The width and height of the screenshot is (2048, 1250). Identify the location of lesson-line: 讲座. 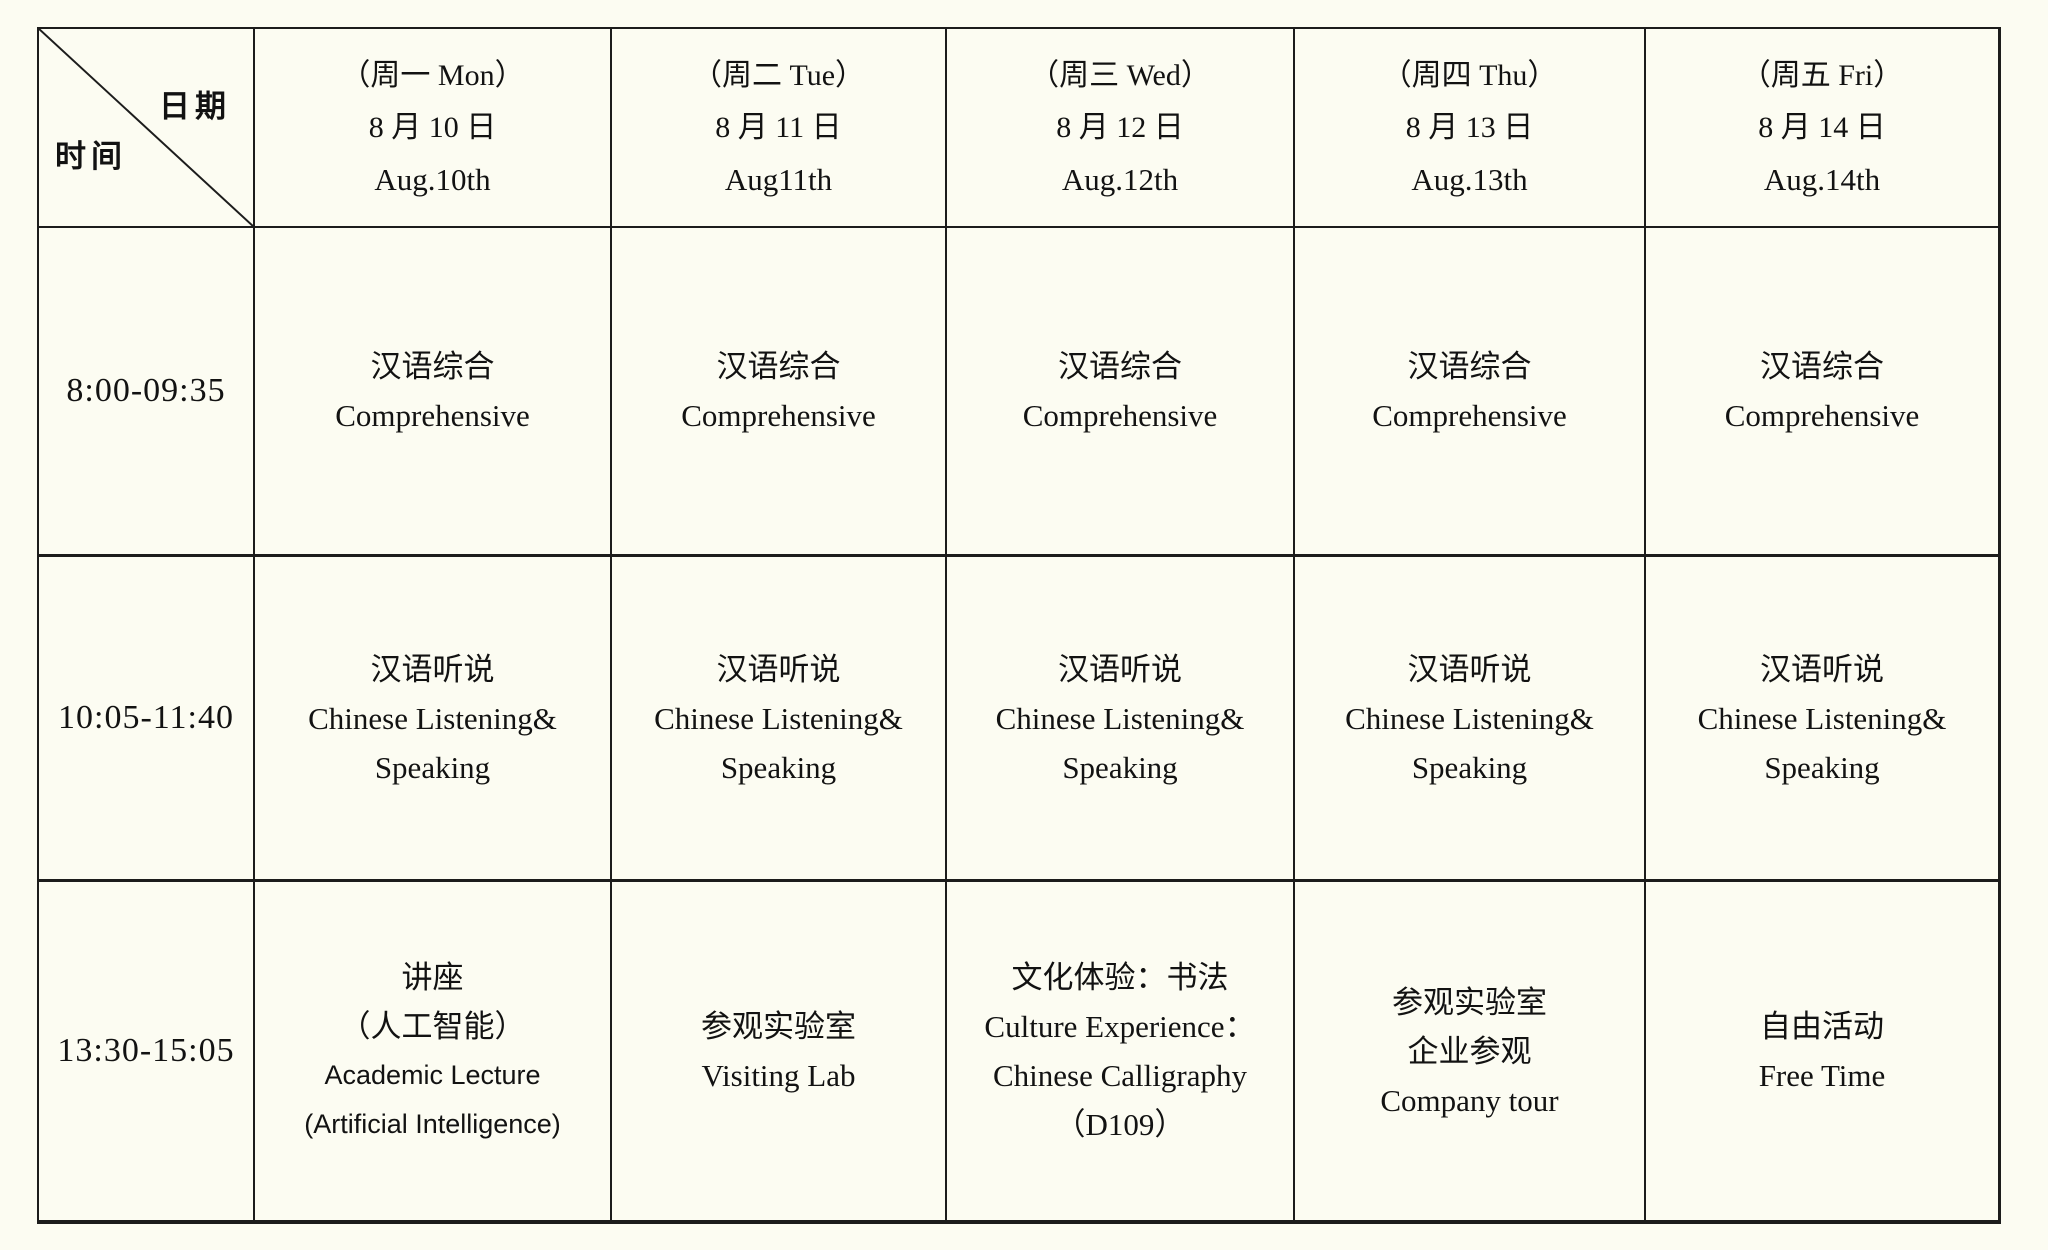
(432, 977).